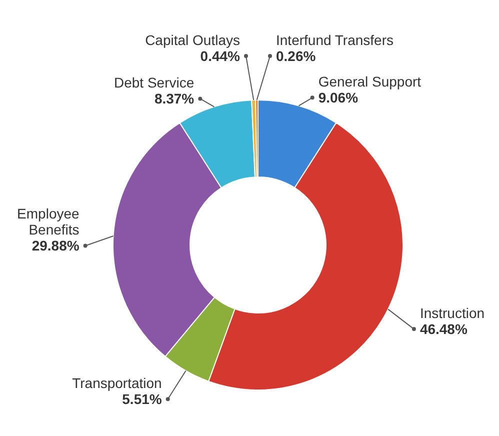  What do you see at coordinates (444, 329) in the screenshot?
I see `data-label: 46.48%` at bounding box center [444, 329].